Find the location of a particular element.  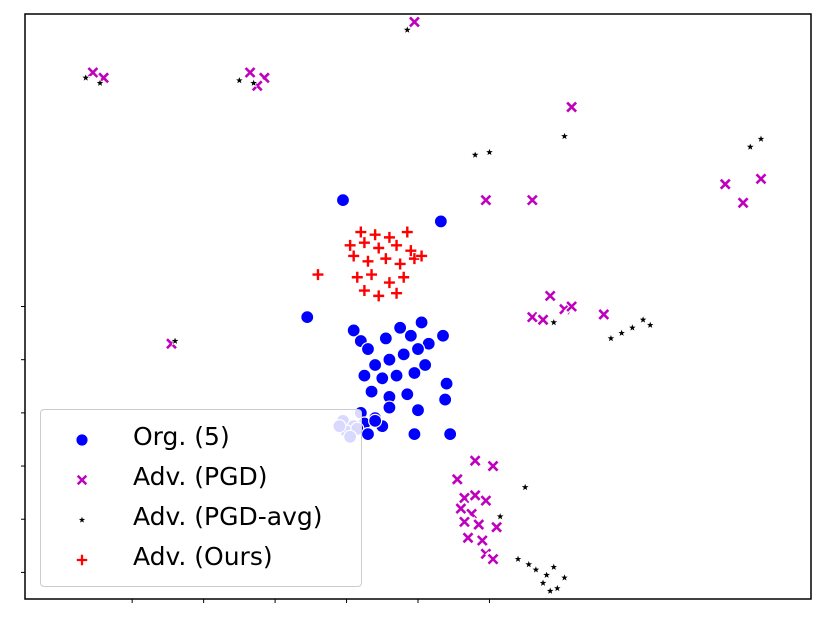

series-circle is located at coordinates (379, 318).